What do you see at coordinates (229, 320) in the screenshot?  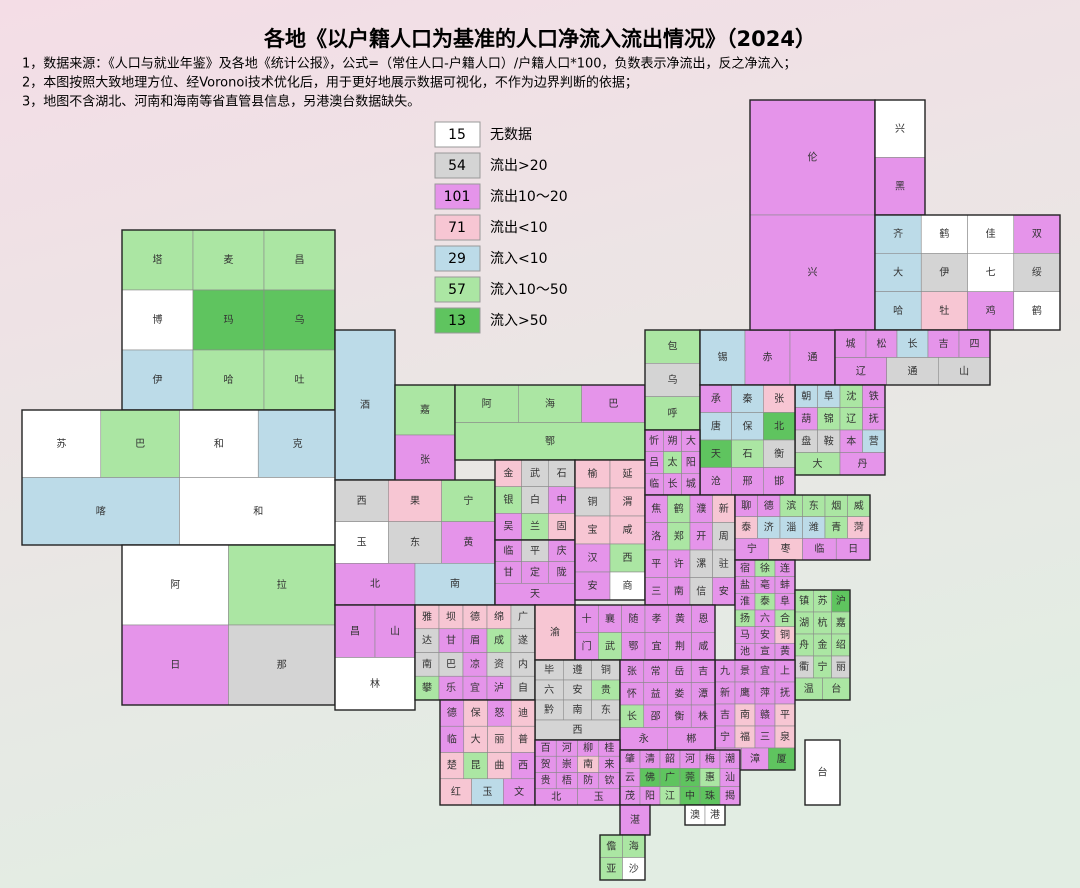 I see `region-label: 玛` at bounding box center [229, 320].